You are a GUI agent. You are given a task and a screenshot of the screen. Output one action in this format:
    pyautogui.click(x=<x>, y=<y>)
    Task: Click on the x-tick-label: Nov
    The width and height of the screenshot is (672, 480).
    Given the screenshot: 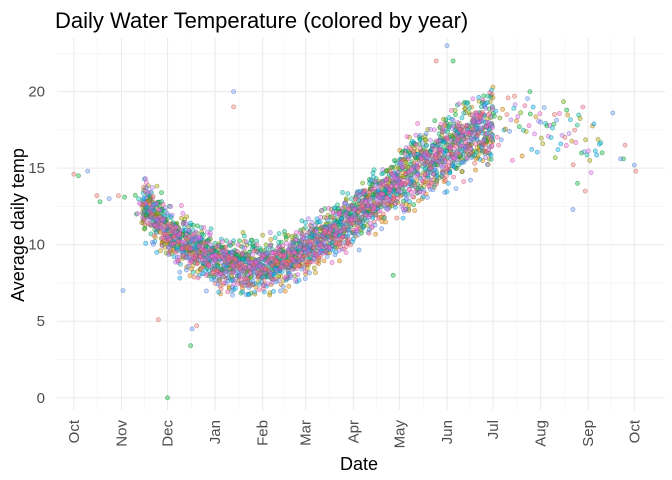 What is the action you would take?
    pyautogui.click(x=121, y=433)
    